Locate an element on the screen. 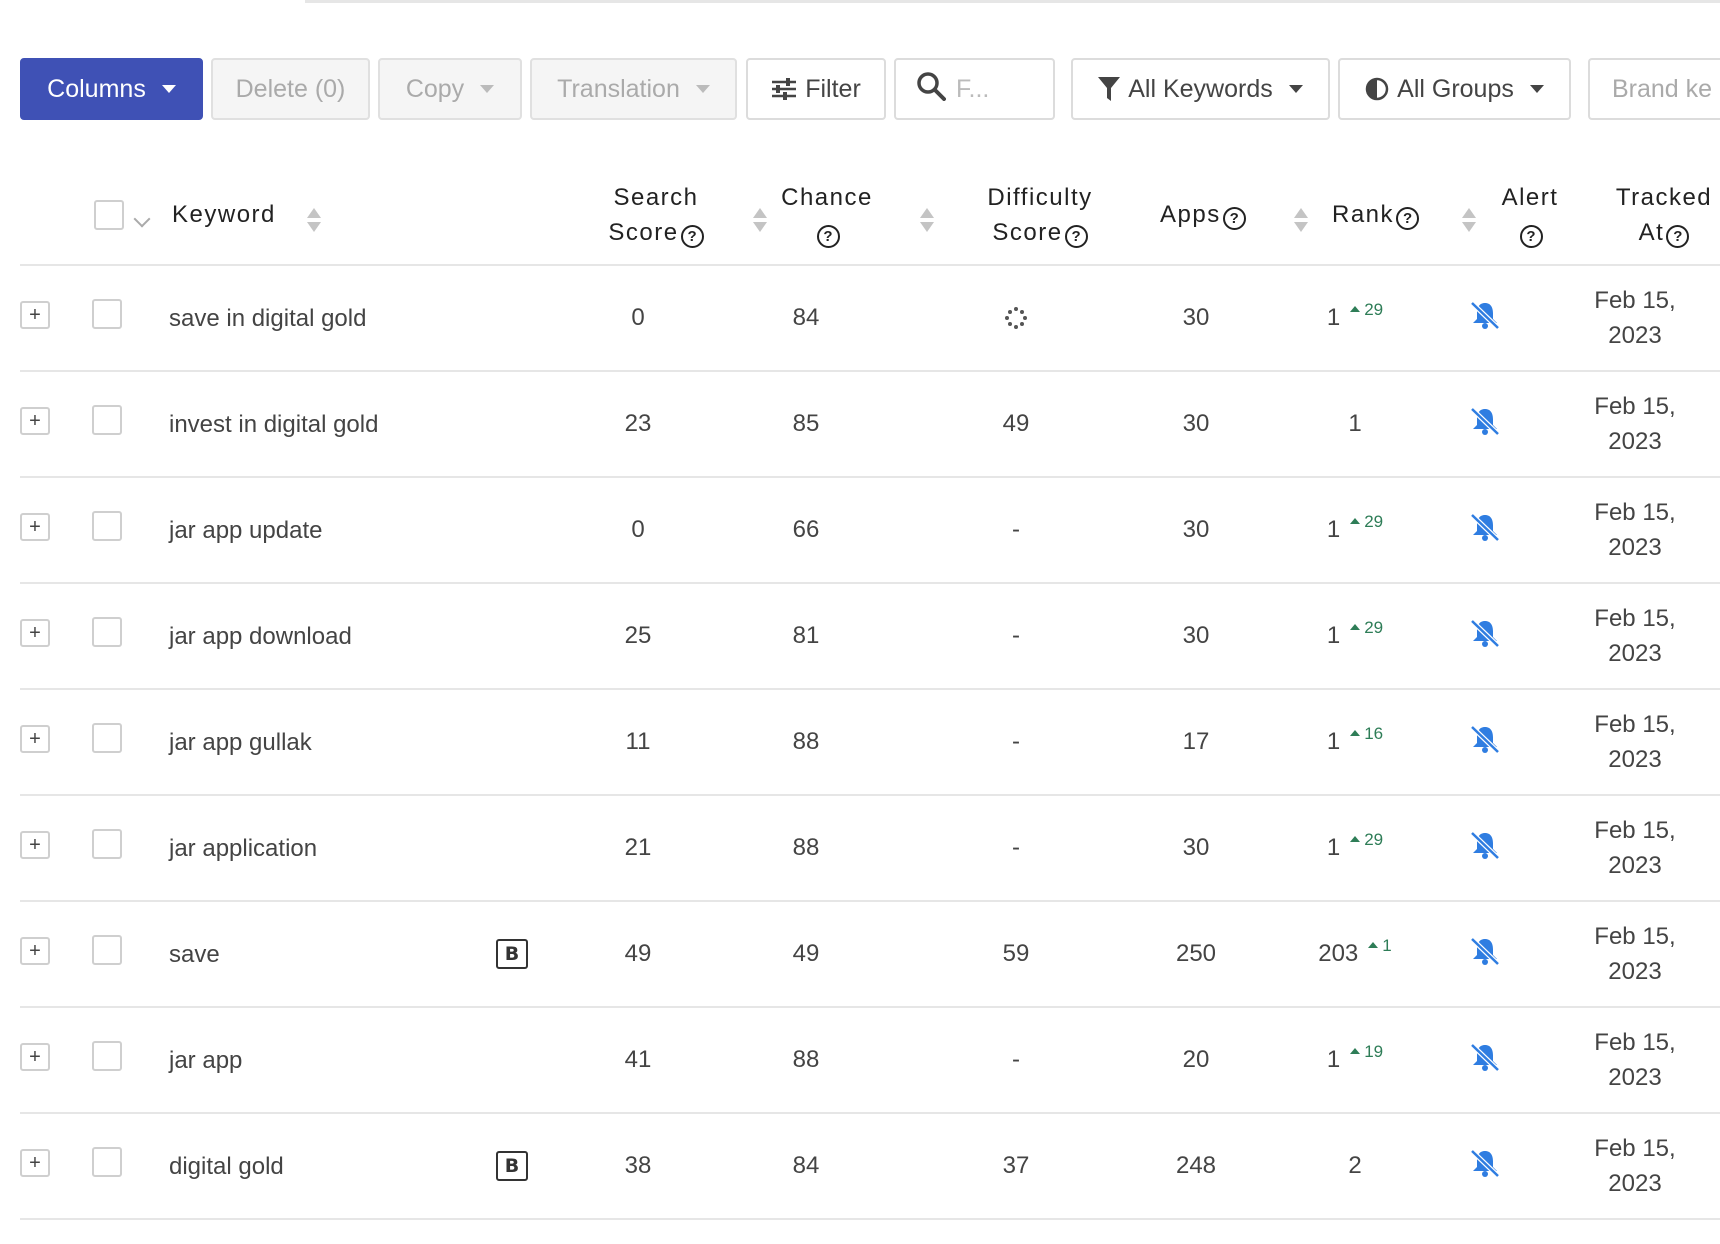 Image resolution: width=1720 pixels, height=1244 pixels. sort-search-score-icon is located at coordinates (760, 221).